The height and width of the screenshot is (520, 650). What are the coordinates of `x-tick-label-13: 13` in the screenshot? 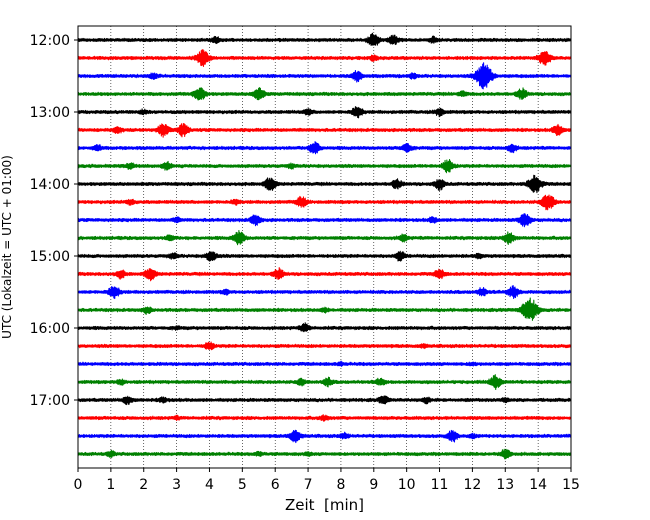 It's located at (505, 485).